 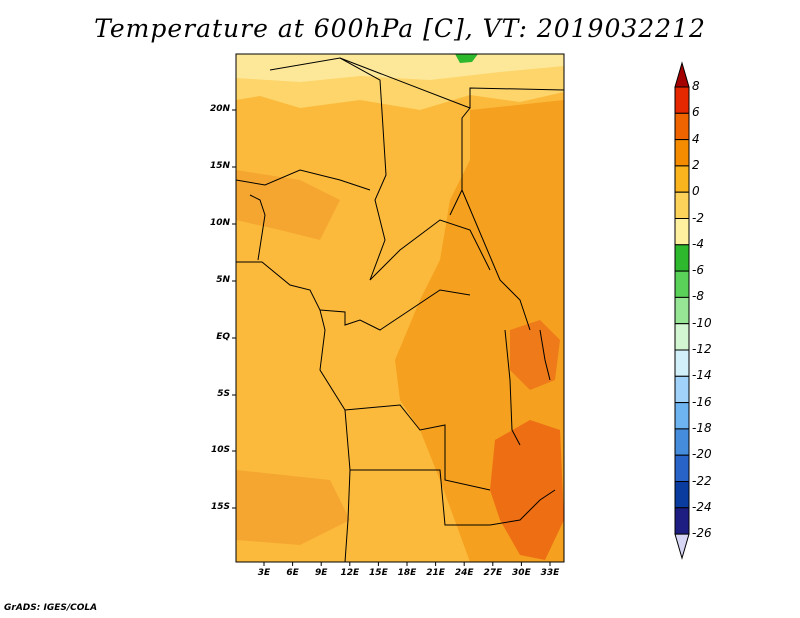 I want to click on lon-label: 15E, so click(x=378, y=573).